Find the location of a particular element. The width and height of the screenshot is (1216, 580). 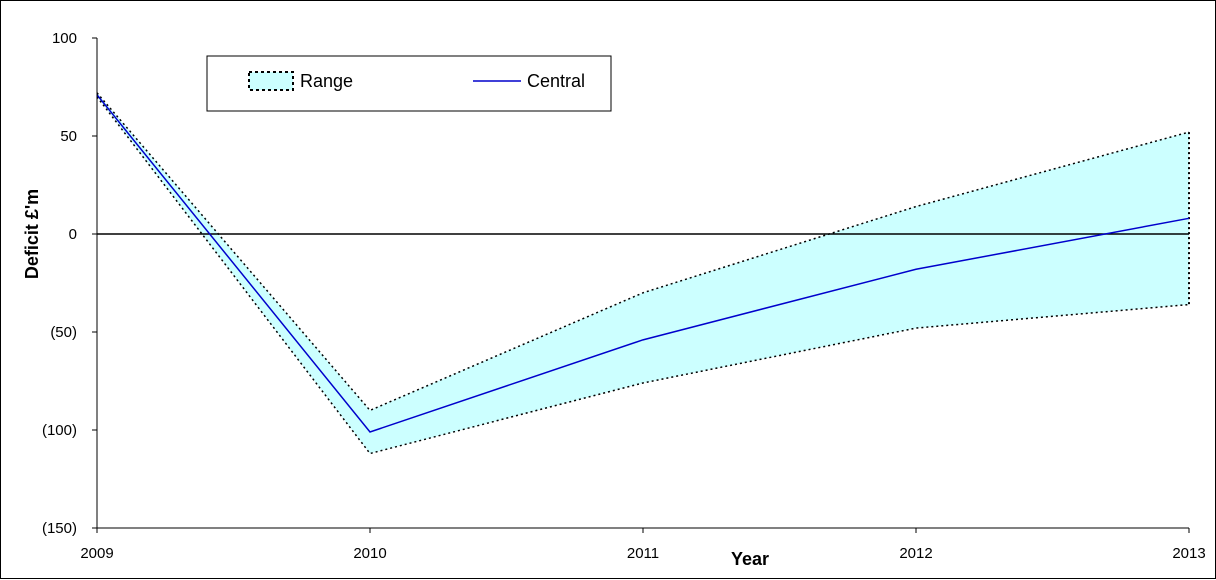

legend-central-label: Central is located at coordinates (556, 81).